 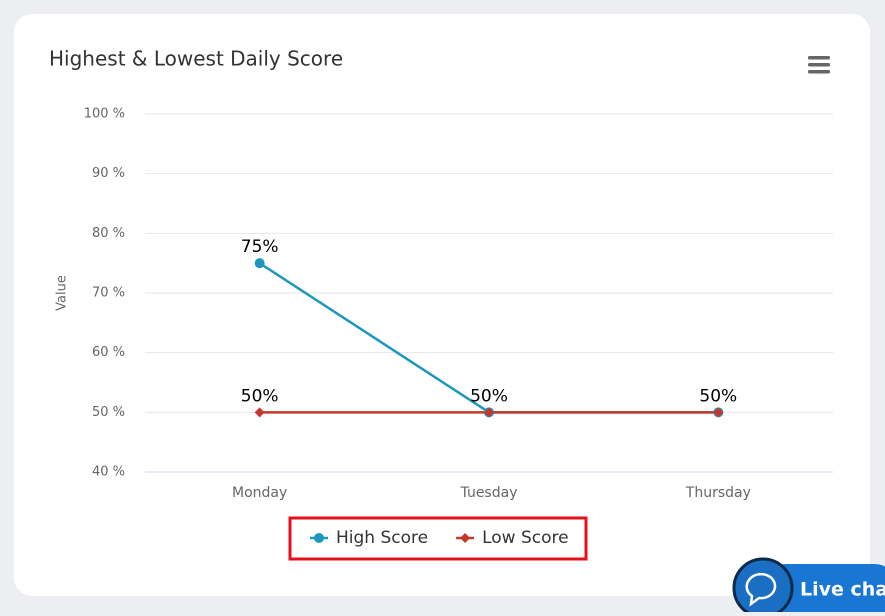 I want to click on legend-label: Low Score, so click(x=525, y=538).